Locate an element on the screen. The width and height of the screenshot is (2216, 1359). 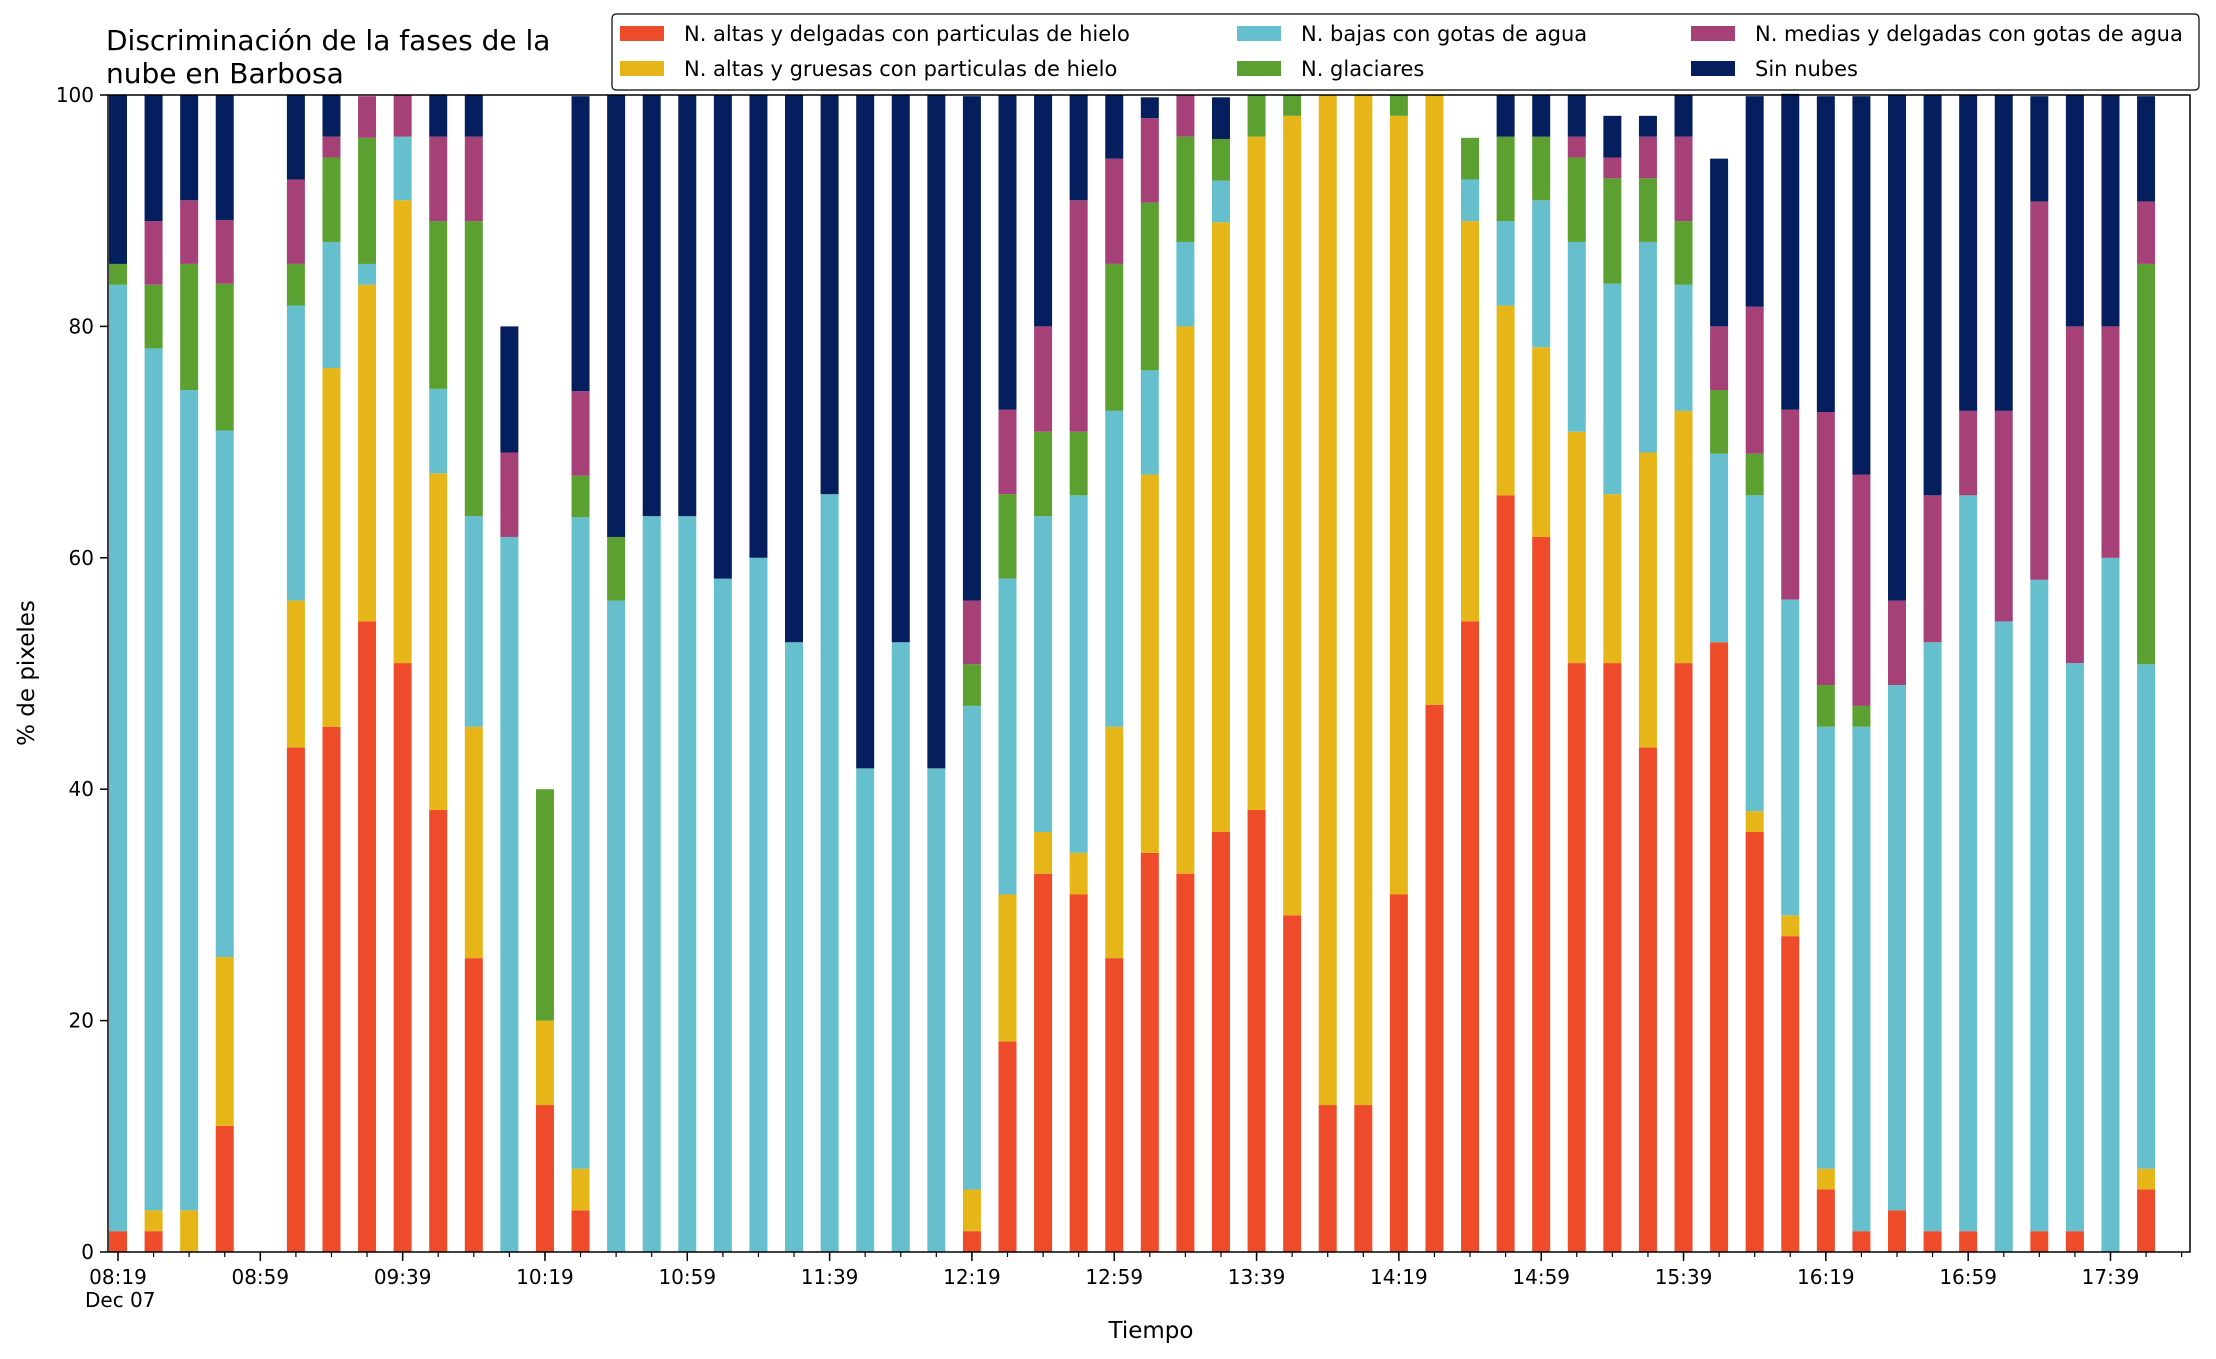
x-tick-label: 16:19 is located at coordinates (1826, 1277).